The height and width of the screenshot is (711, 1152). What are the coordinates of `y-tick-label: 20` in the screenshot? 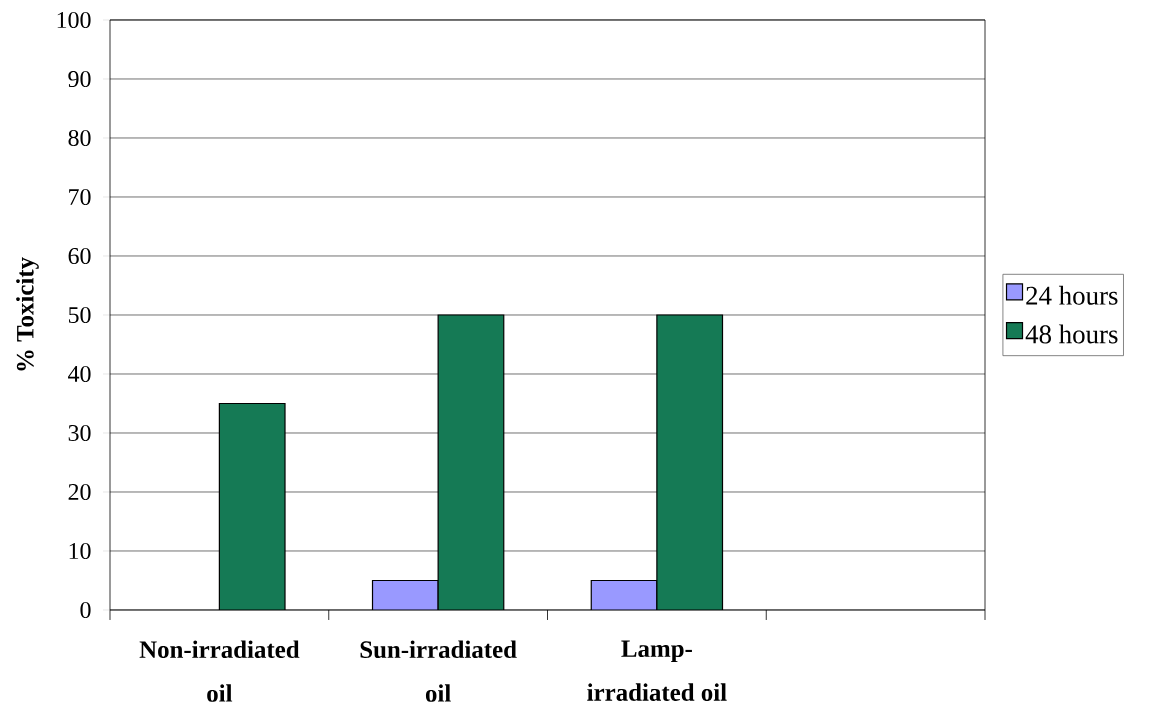 It's located at (79, 492).